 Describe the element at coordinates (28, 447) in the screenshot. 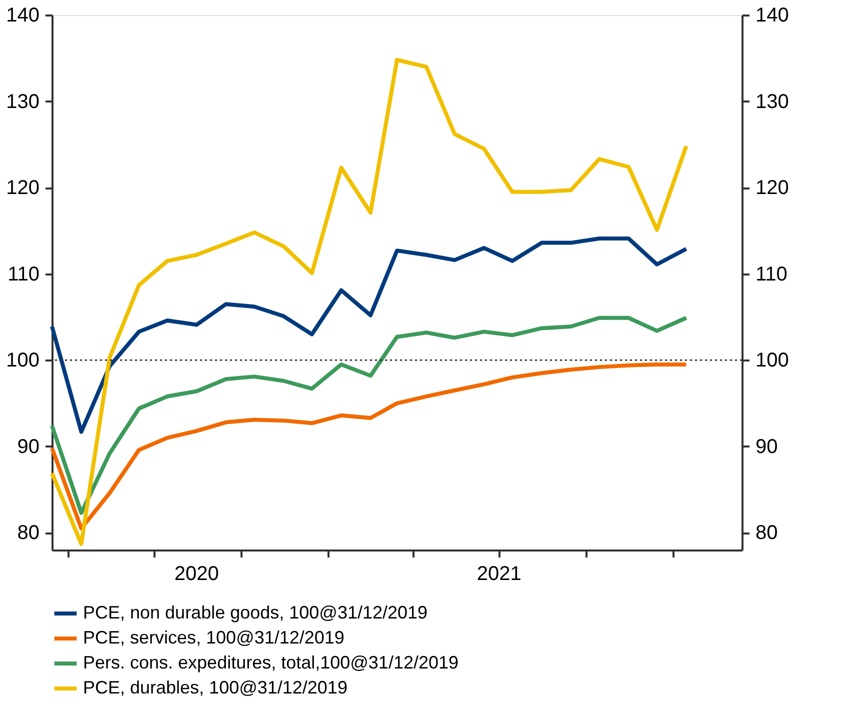

I see `y-tick-label: 90` at that location.